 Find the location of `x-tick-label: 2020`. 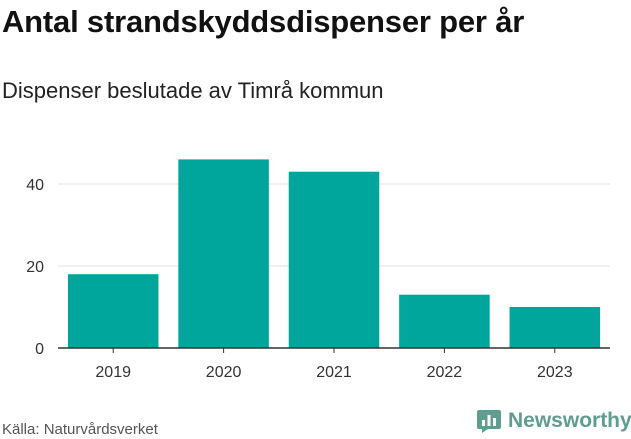

x-tick-label: 2020 is located at coordinates (224, 372).